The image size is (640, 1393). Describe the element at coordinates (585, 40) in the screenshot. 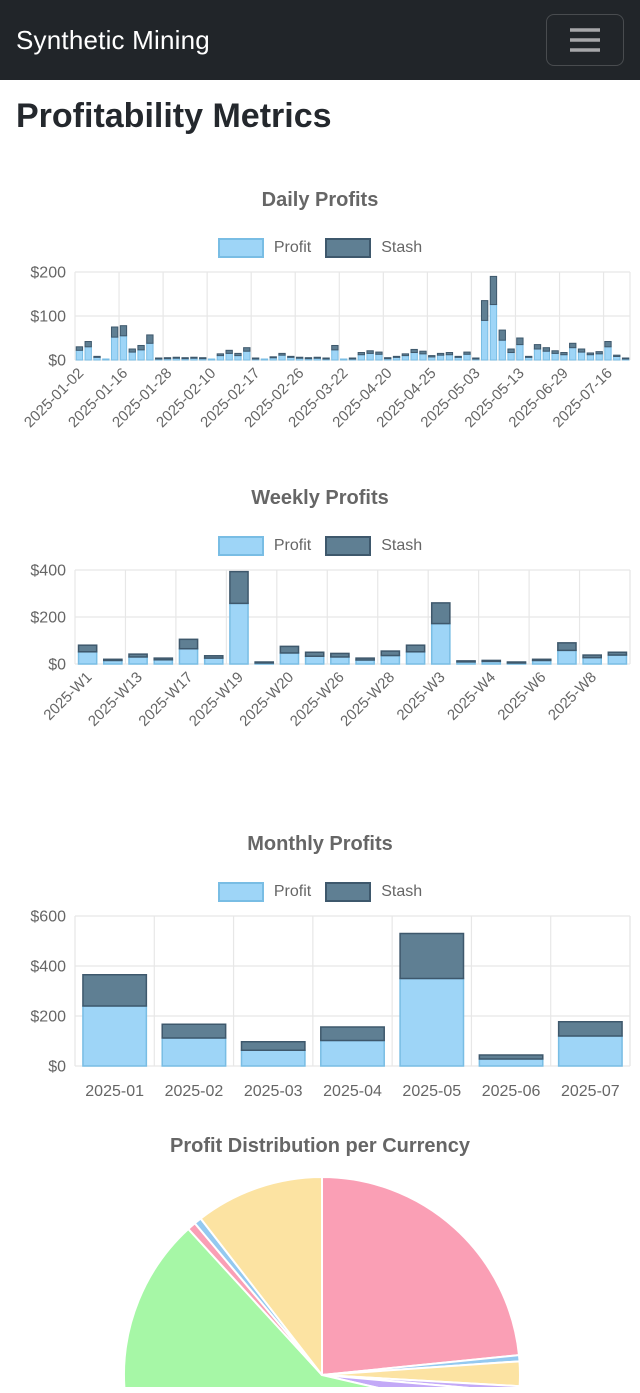

I see `navbar-toggler-button` at that location.